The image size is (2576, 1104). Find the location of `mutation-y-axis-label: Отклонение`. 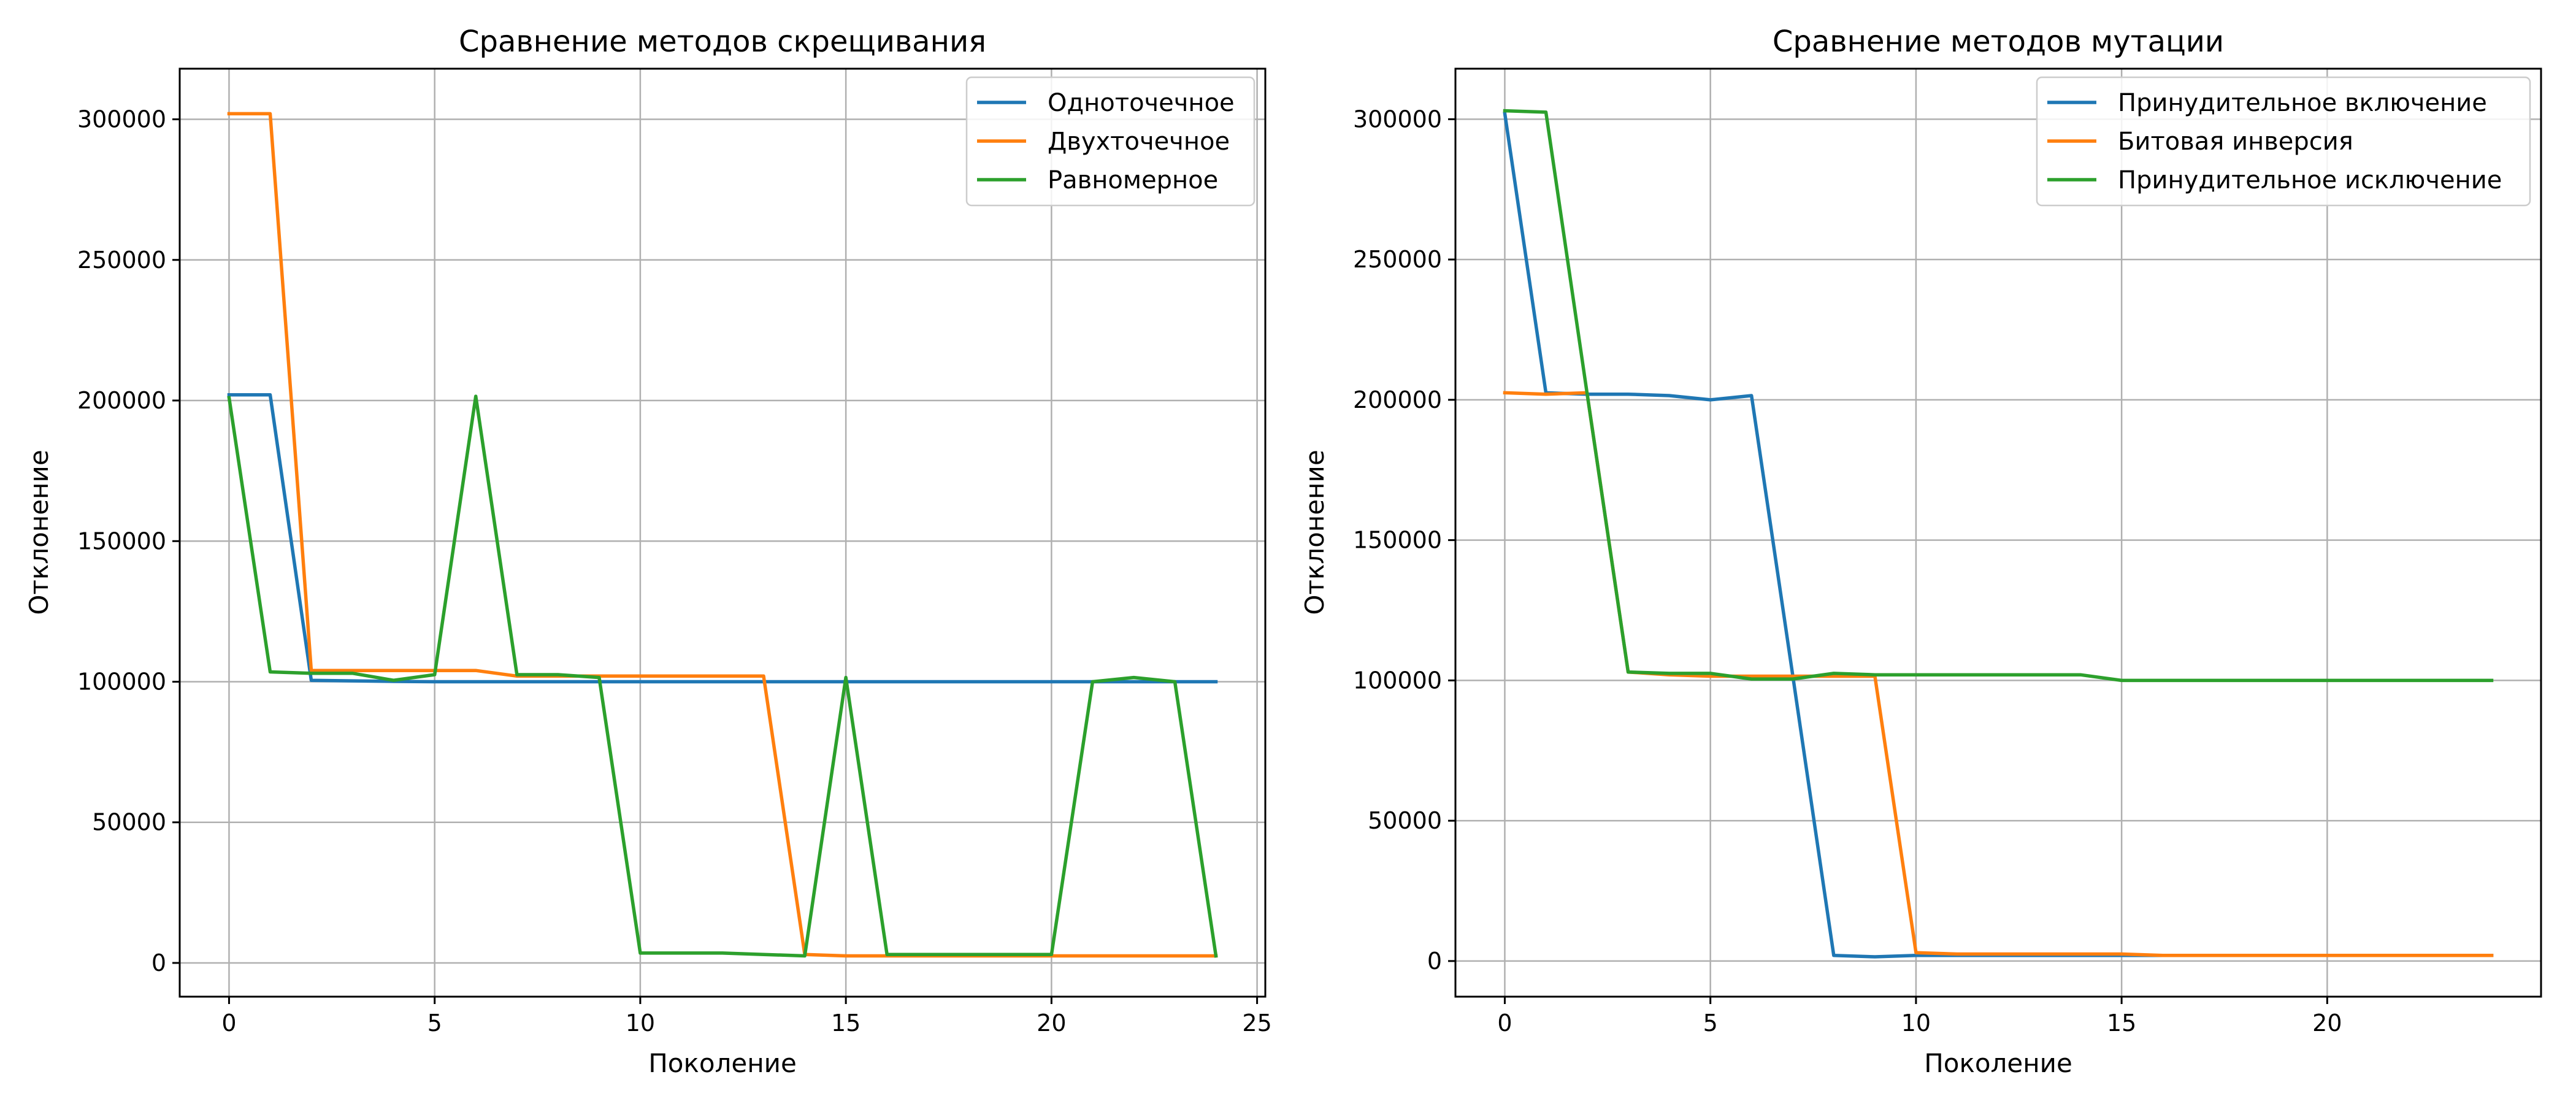

mutation-y-axis-label: Отклонение is located at coordinates (1315, 532).